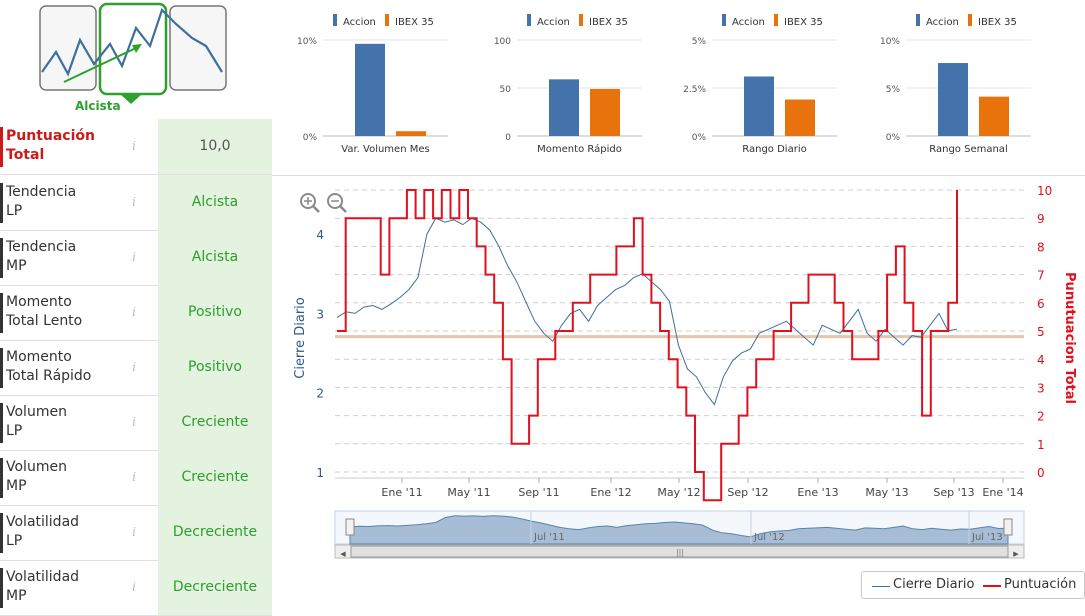  I want to click on left-tick-label: 4, so click(320, 235).